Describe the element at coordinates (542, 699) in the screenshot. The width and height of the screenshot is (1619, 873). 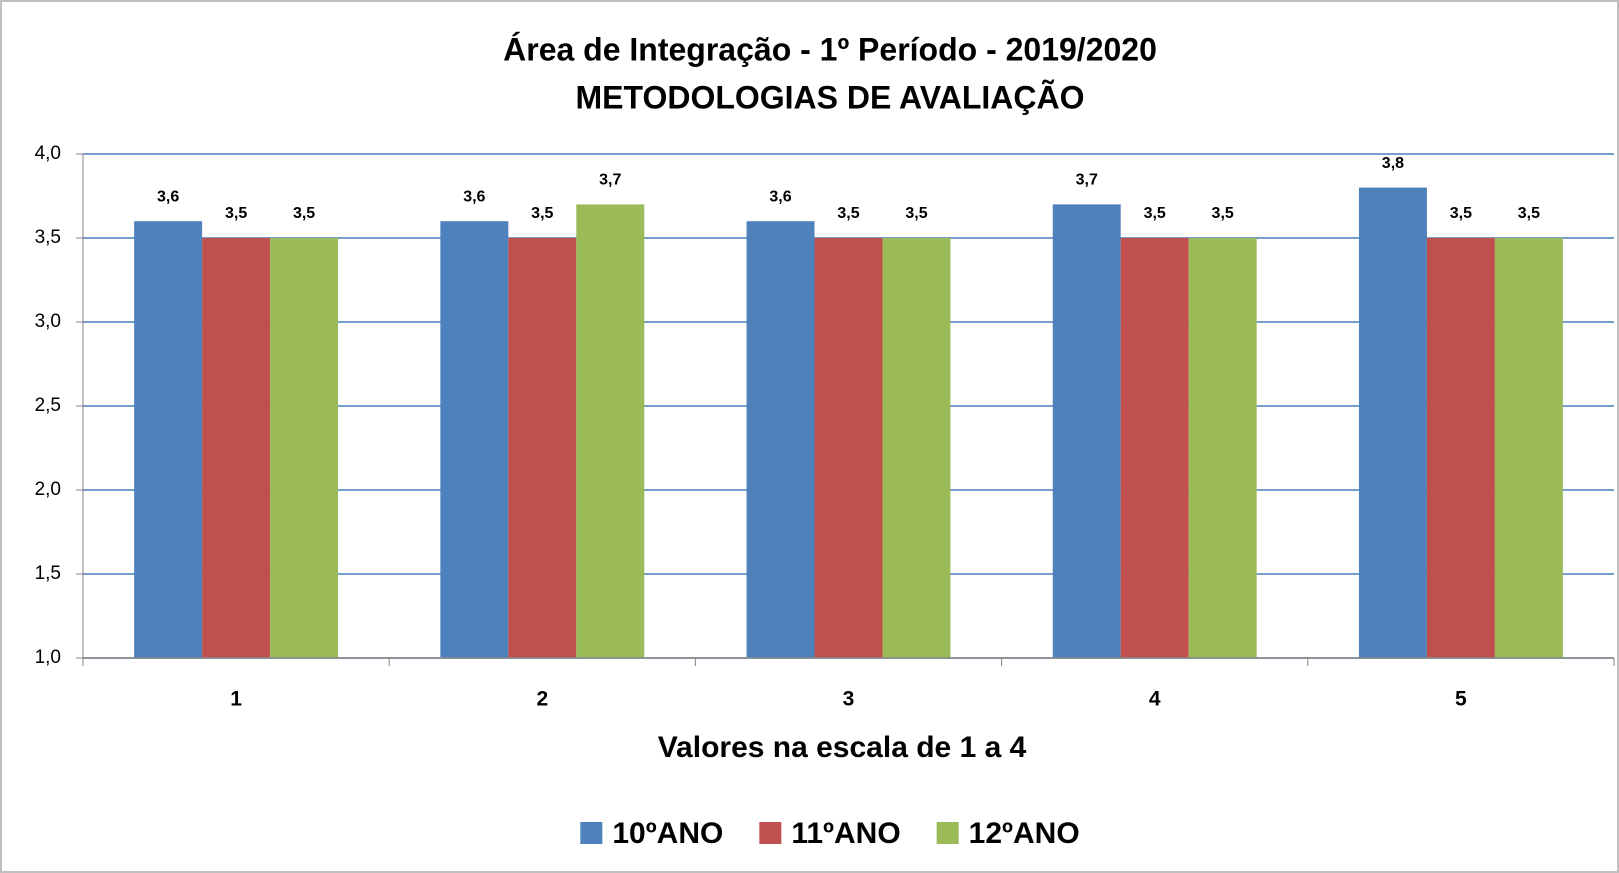
I see `x-tick-label: 2` at that location.